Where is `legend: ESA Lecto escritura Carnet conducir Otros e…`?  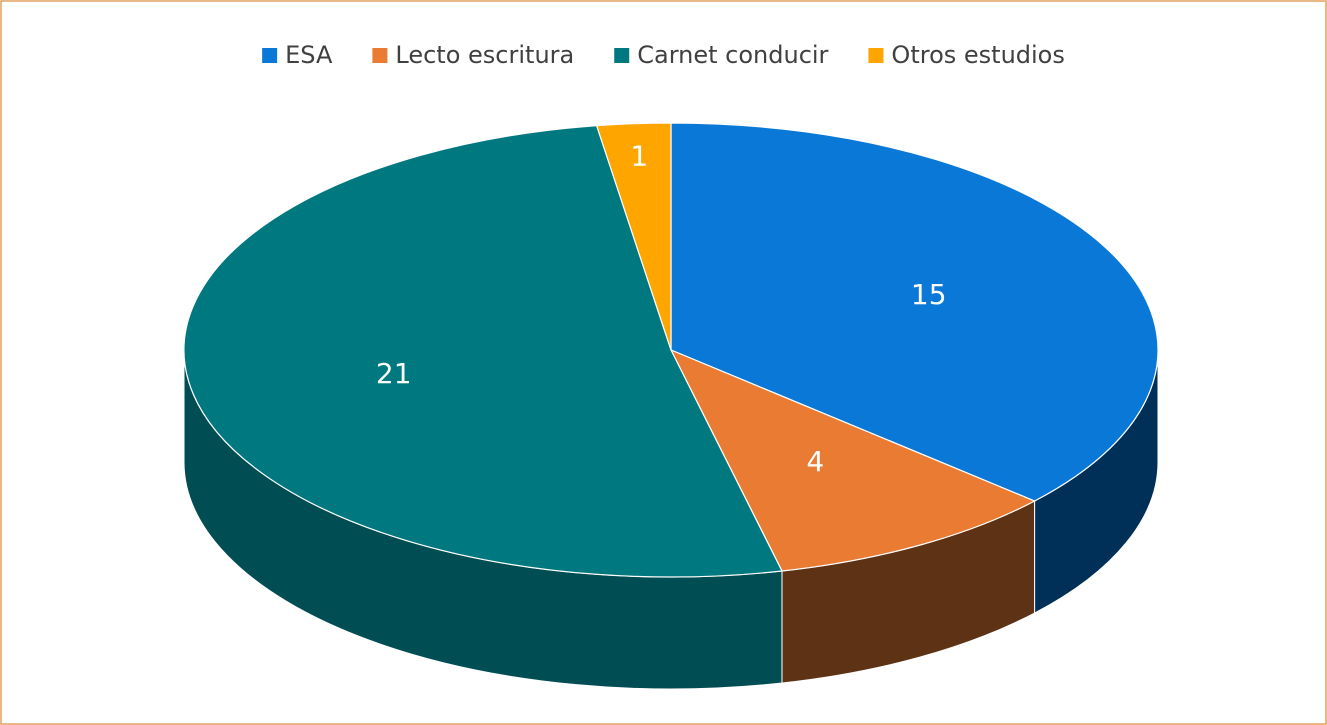 legend: ESA Lecto escritura Carnet conducir Otros e… is located at coordinates (663, 55).